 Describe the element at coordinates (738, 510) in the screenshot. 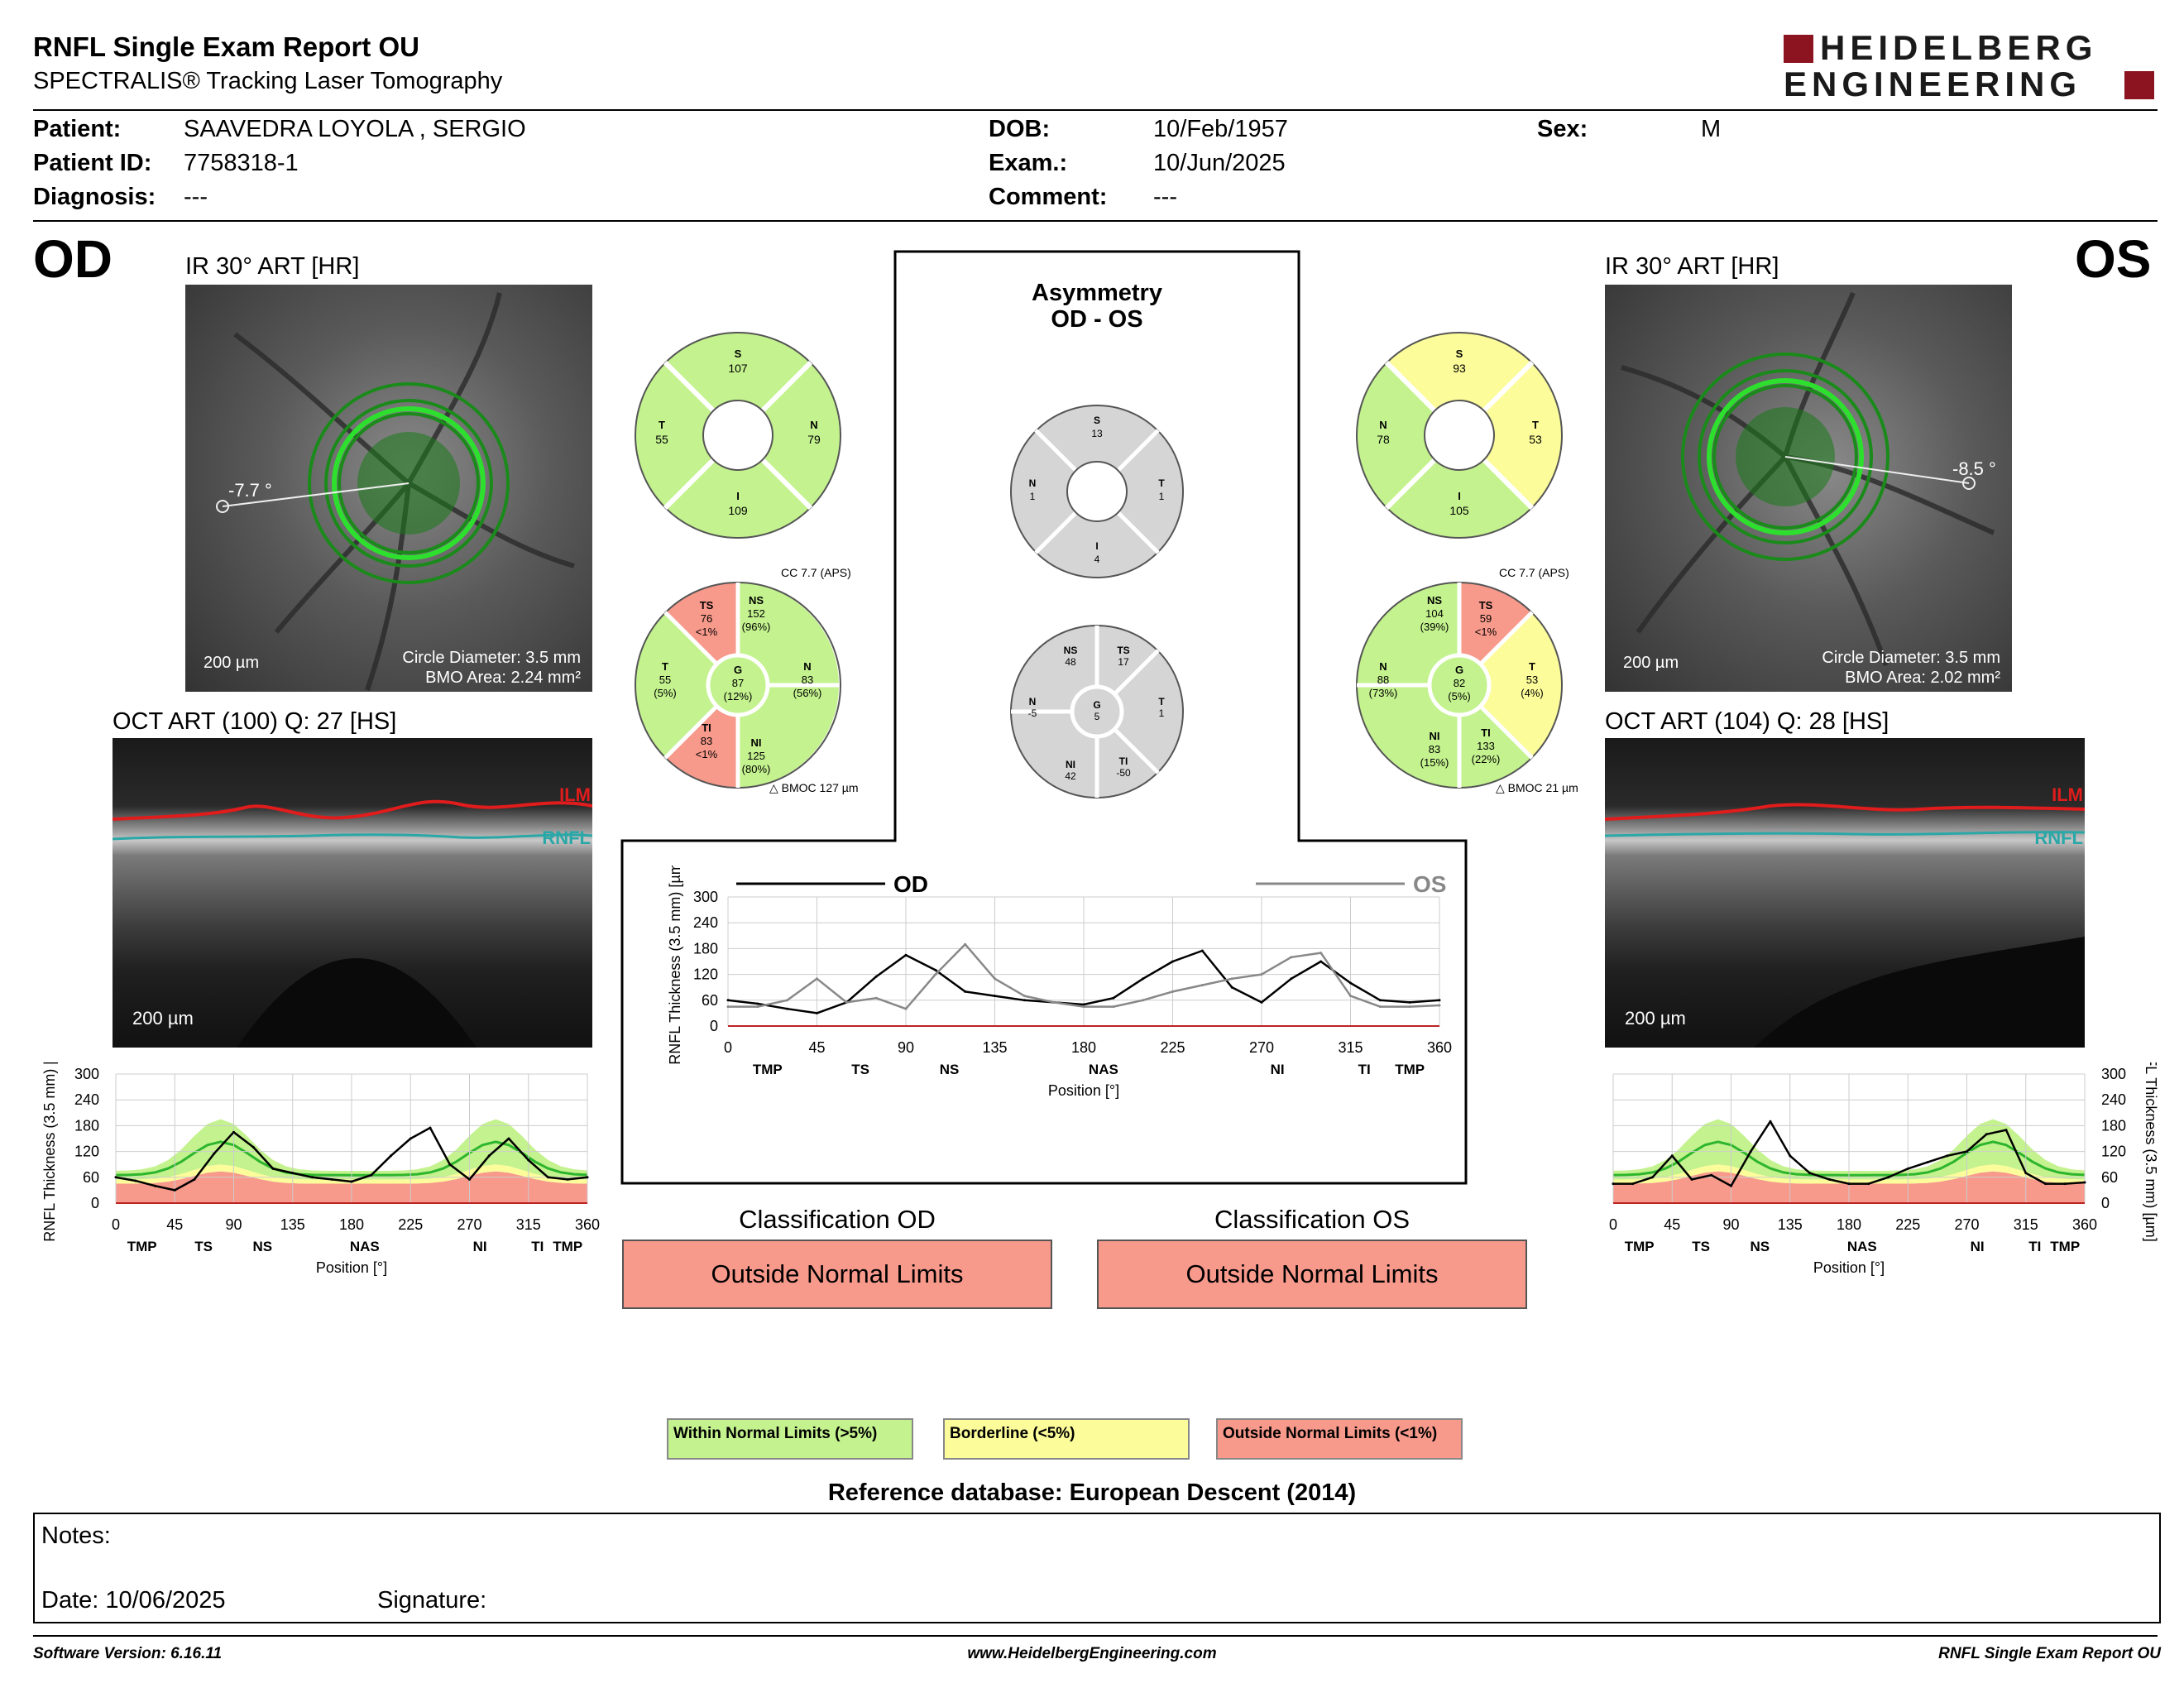

I see `od-q-i: 109` at that location.